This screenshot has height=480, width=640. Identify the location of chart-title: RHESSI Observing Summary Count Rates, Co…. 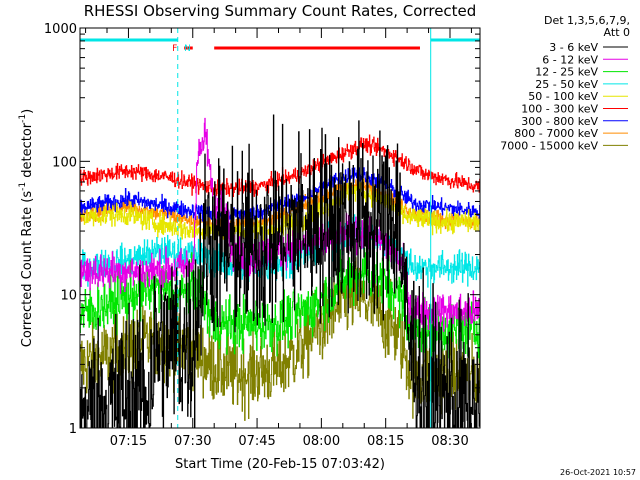
(280, 11).